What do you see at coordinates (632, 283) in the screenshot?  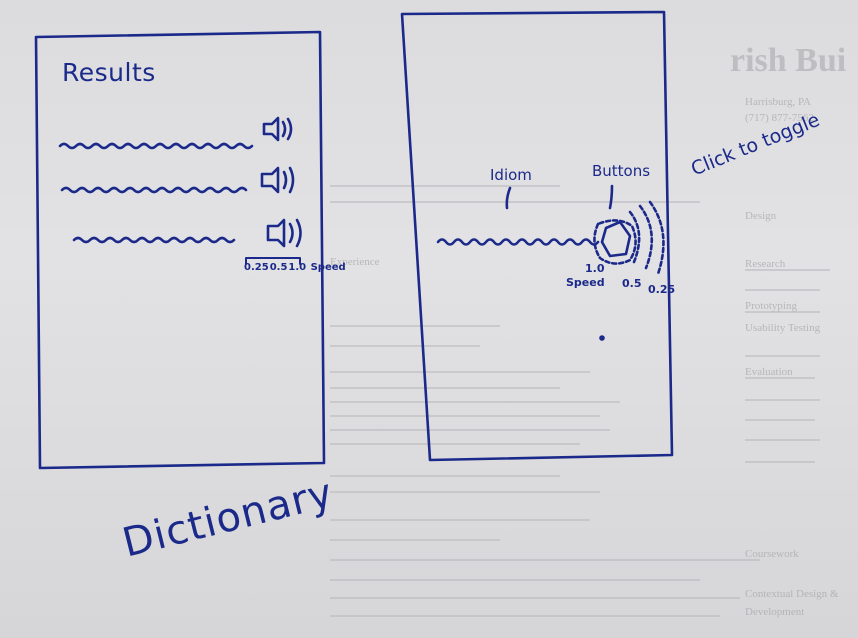 I see `speed-value: 0.5` at bounding box center [632, 283].